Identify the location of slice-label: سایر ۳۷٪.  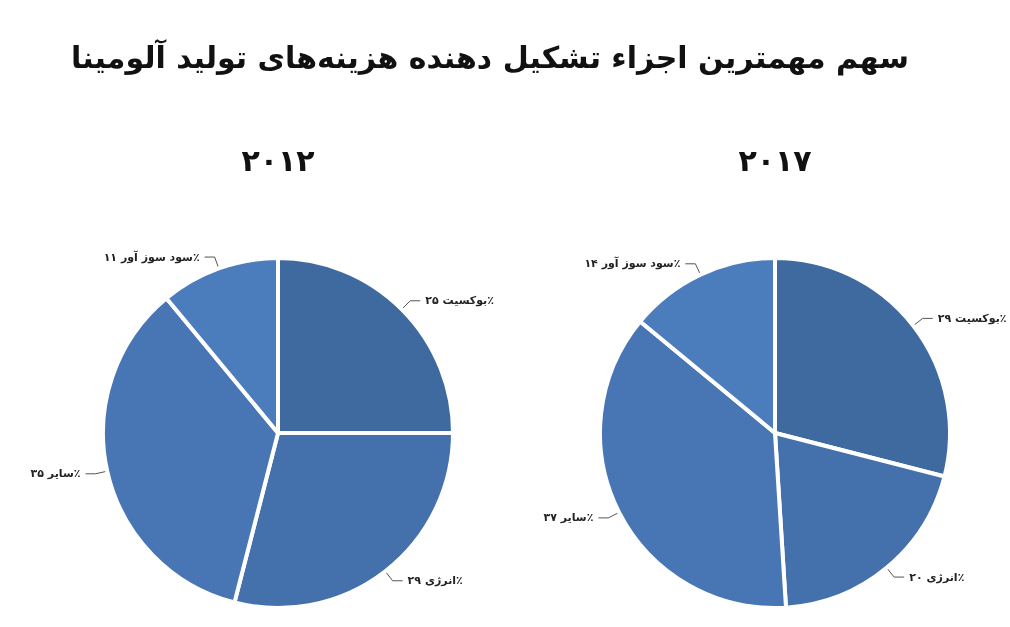
(568, 518).